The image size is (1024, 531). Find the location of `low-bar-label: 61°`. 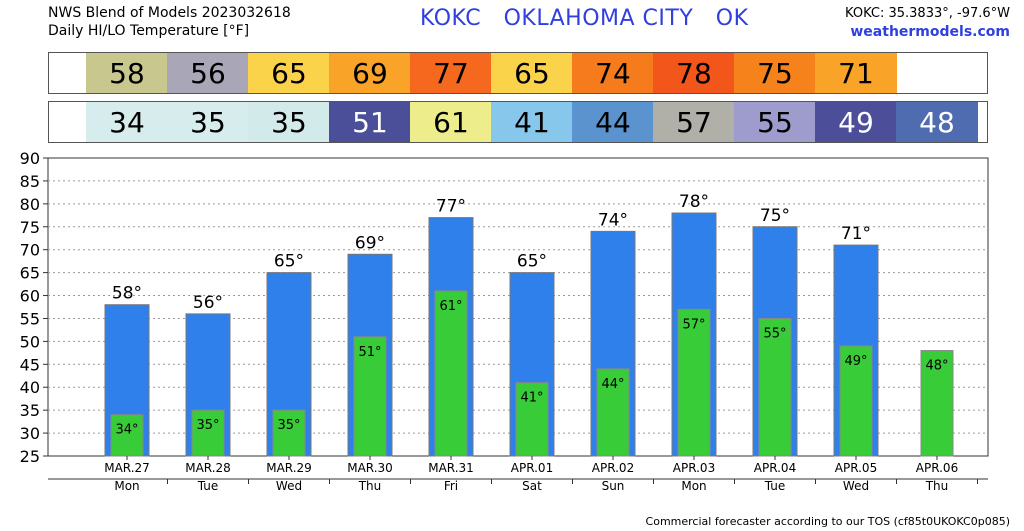

low-bar-label: 61° is located at coordinates (450, 306).